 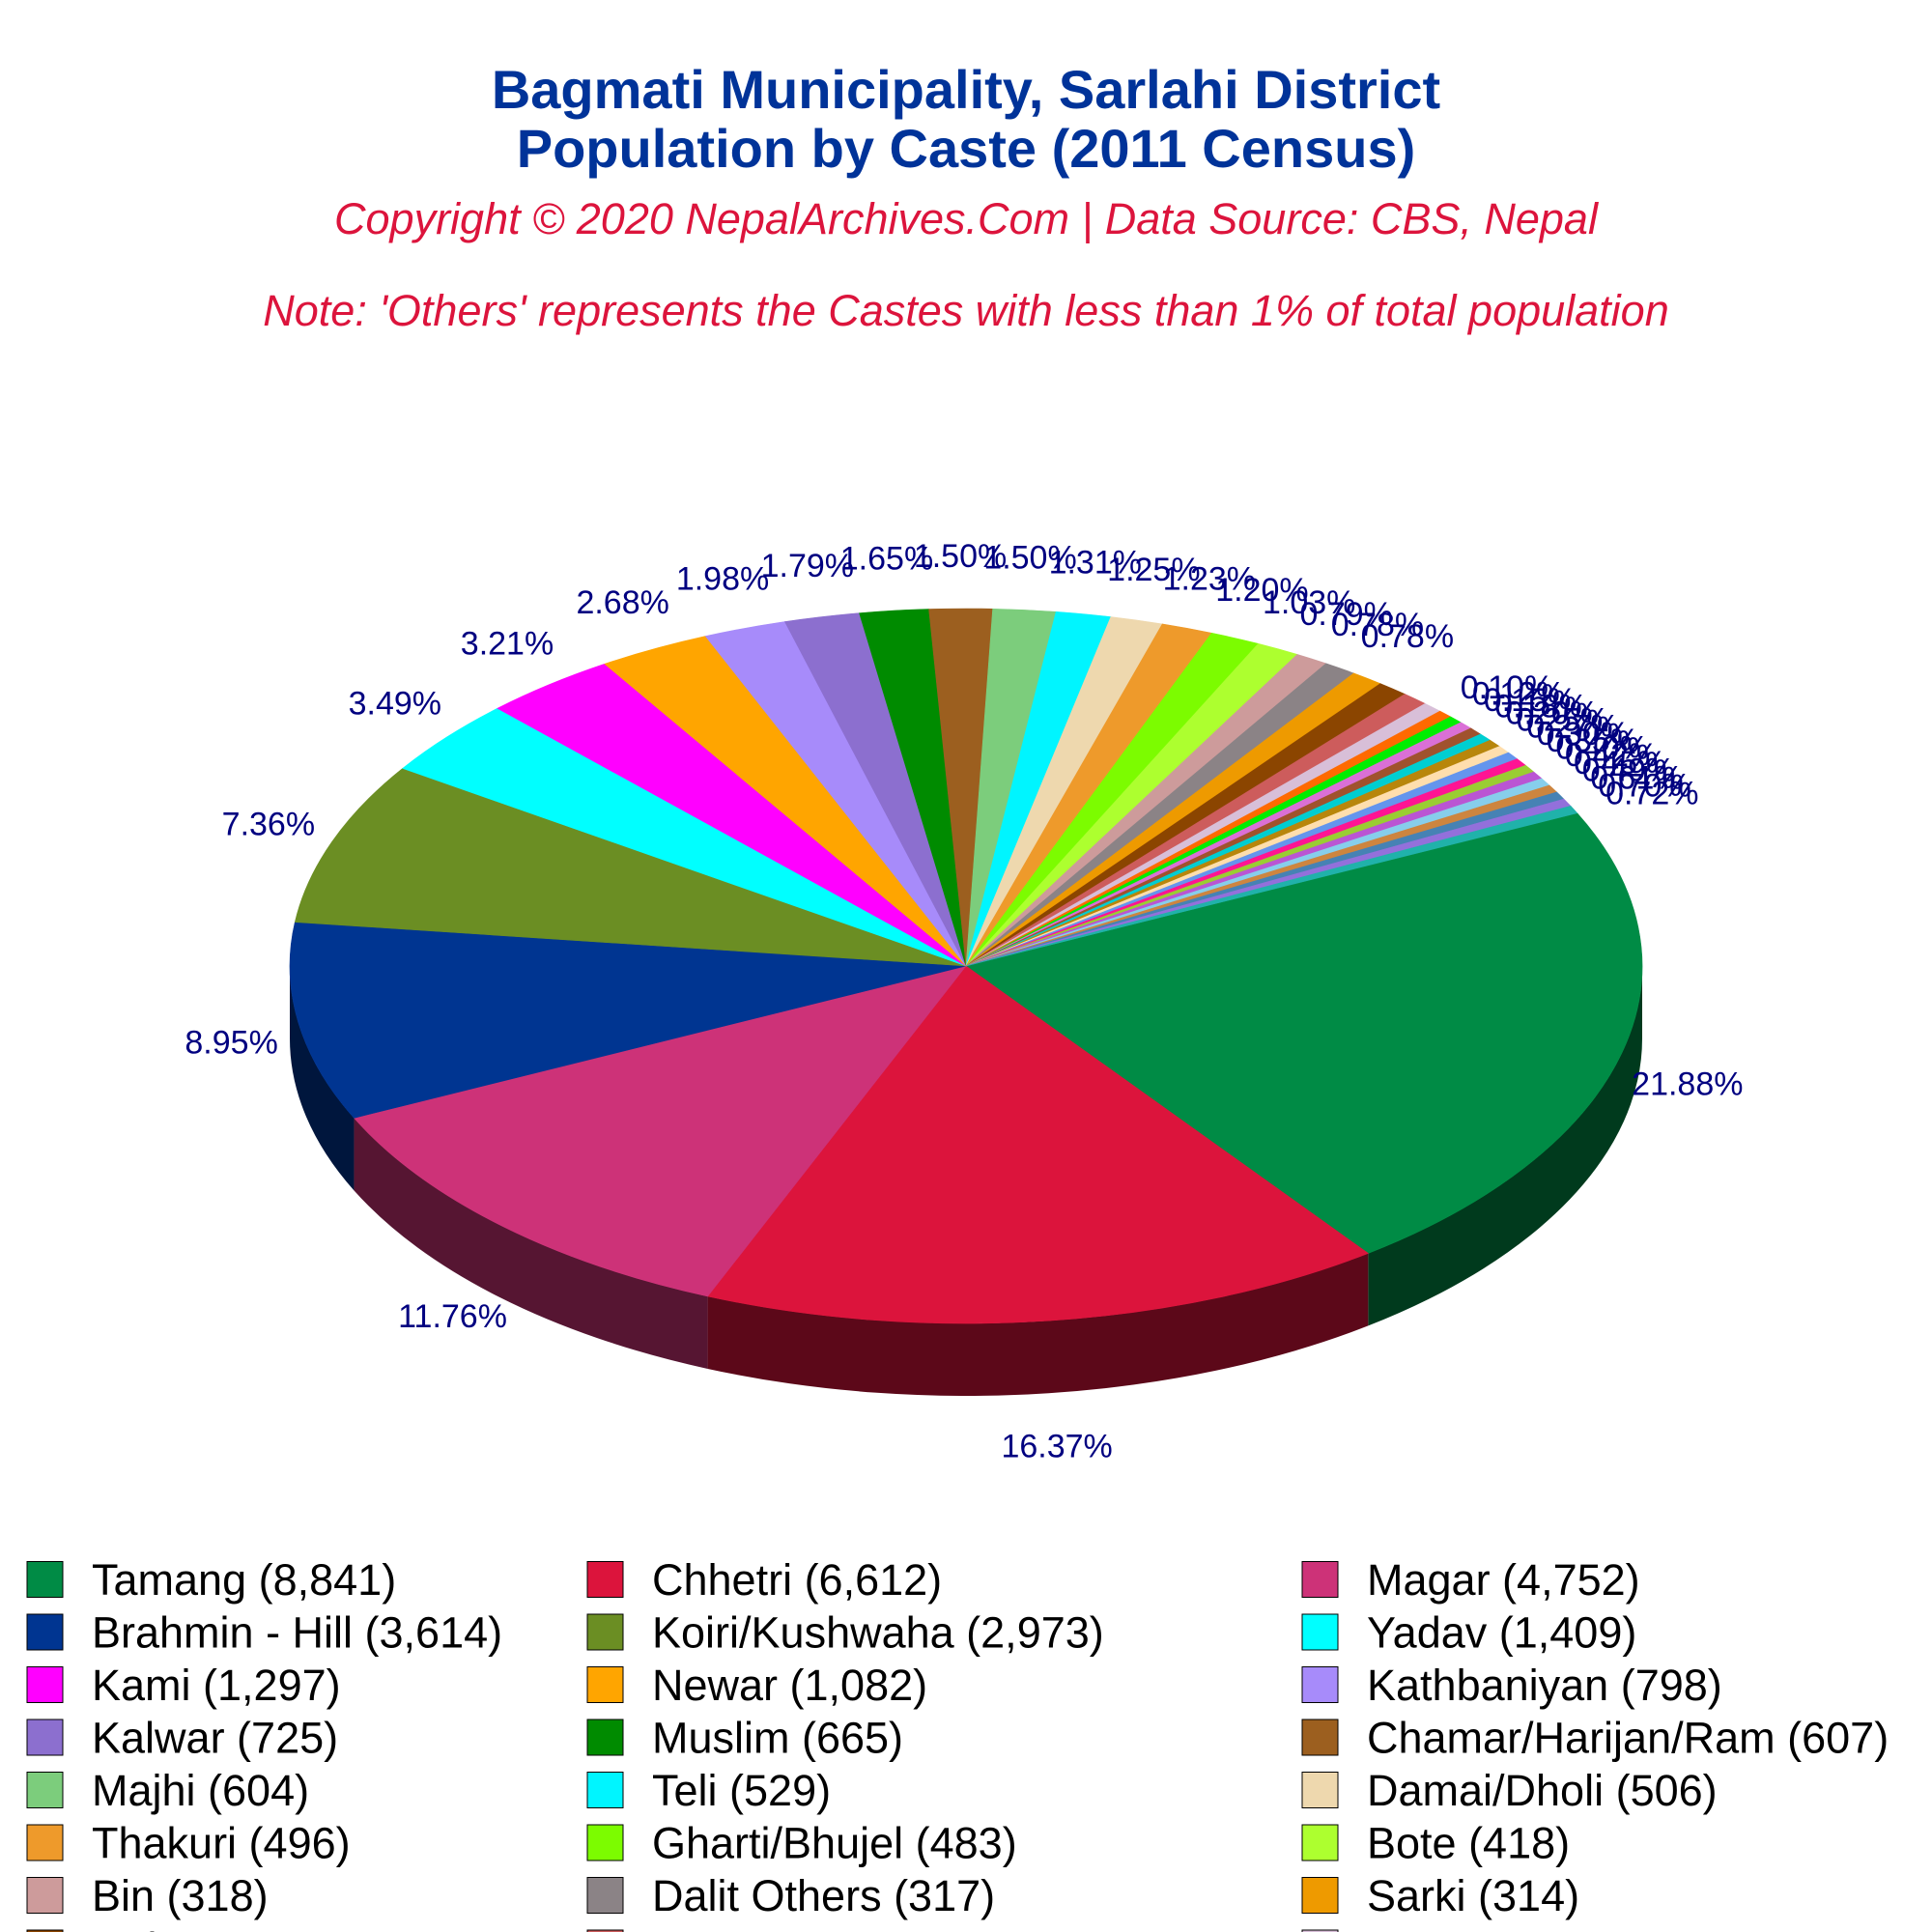 What do you see at coordinates (741, 1790) in the screenshot?
I see `legend-label-14: Teli (529)` at bounding box center [741, 1790].